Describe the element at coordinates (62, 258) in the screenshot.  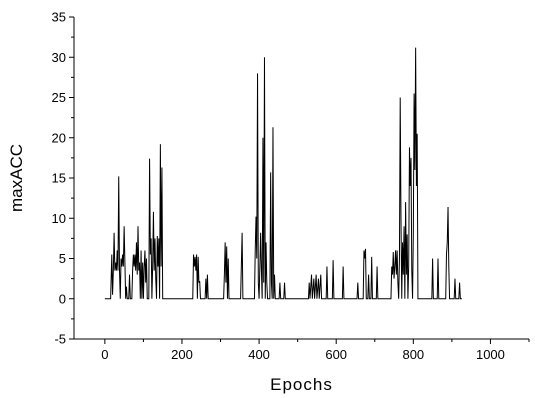
I see `y-tick-label: 5` at that location.